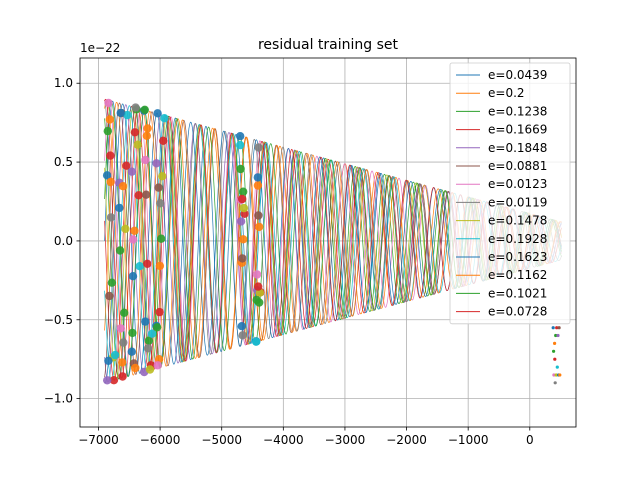 This screenshot has height=480, width=640. I want to click on legend-label: e=0.1669, so click(517, 130).